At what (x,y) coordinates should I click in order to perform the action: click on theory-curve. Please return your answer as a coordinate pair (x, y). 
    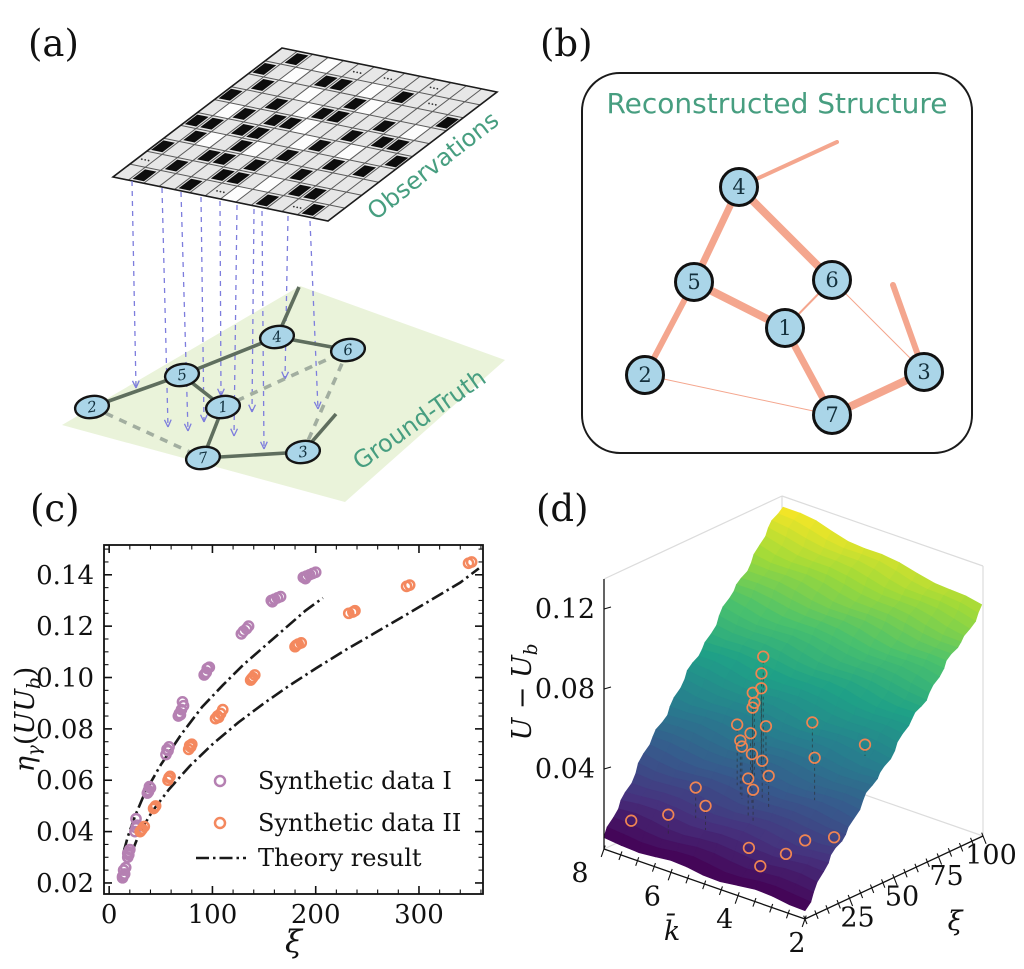
    Looking at the image, I should click on (223, 724).